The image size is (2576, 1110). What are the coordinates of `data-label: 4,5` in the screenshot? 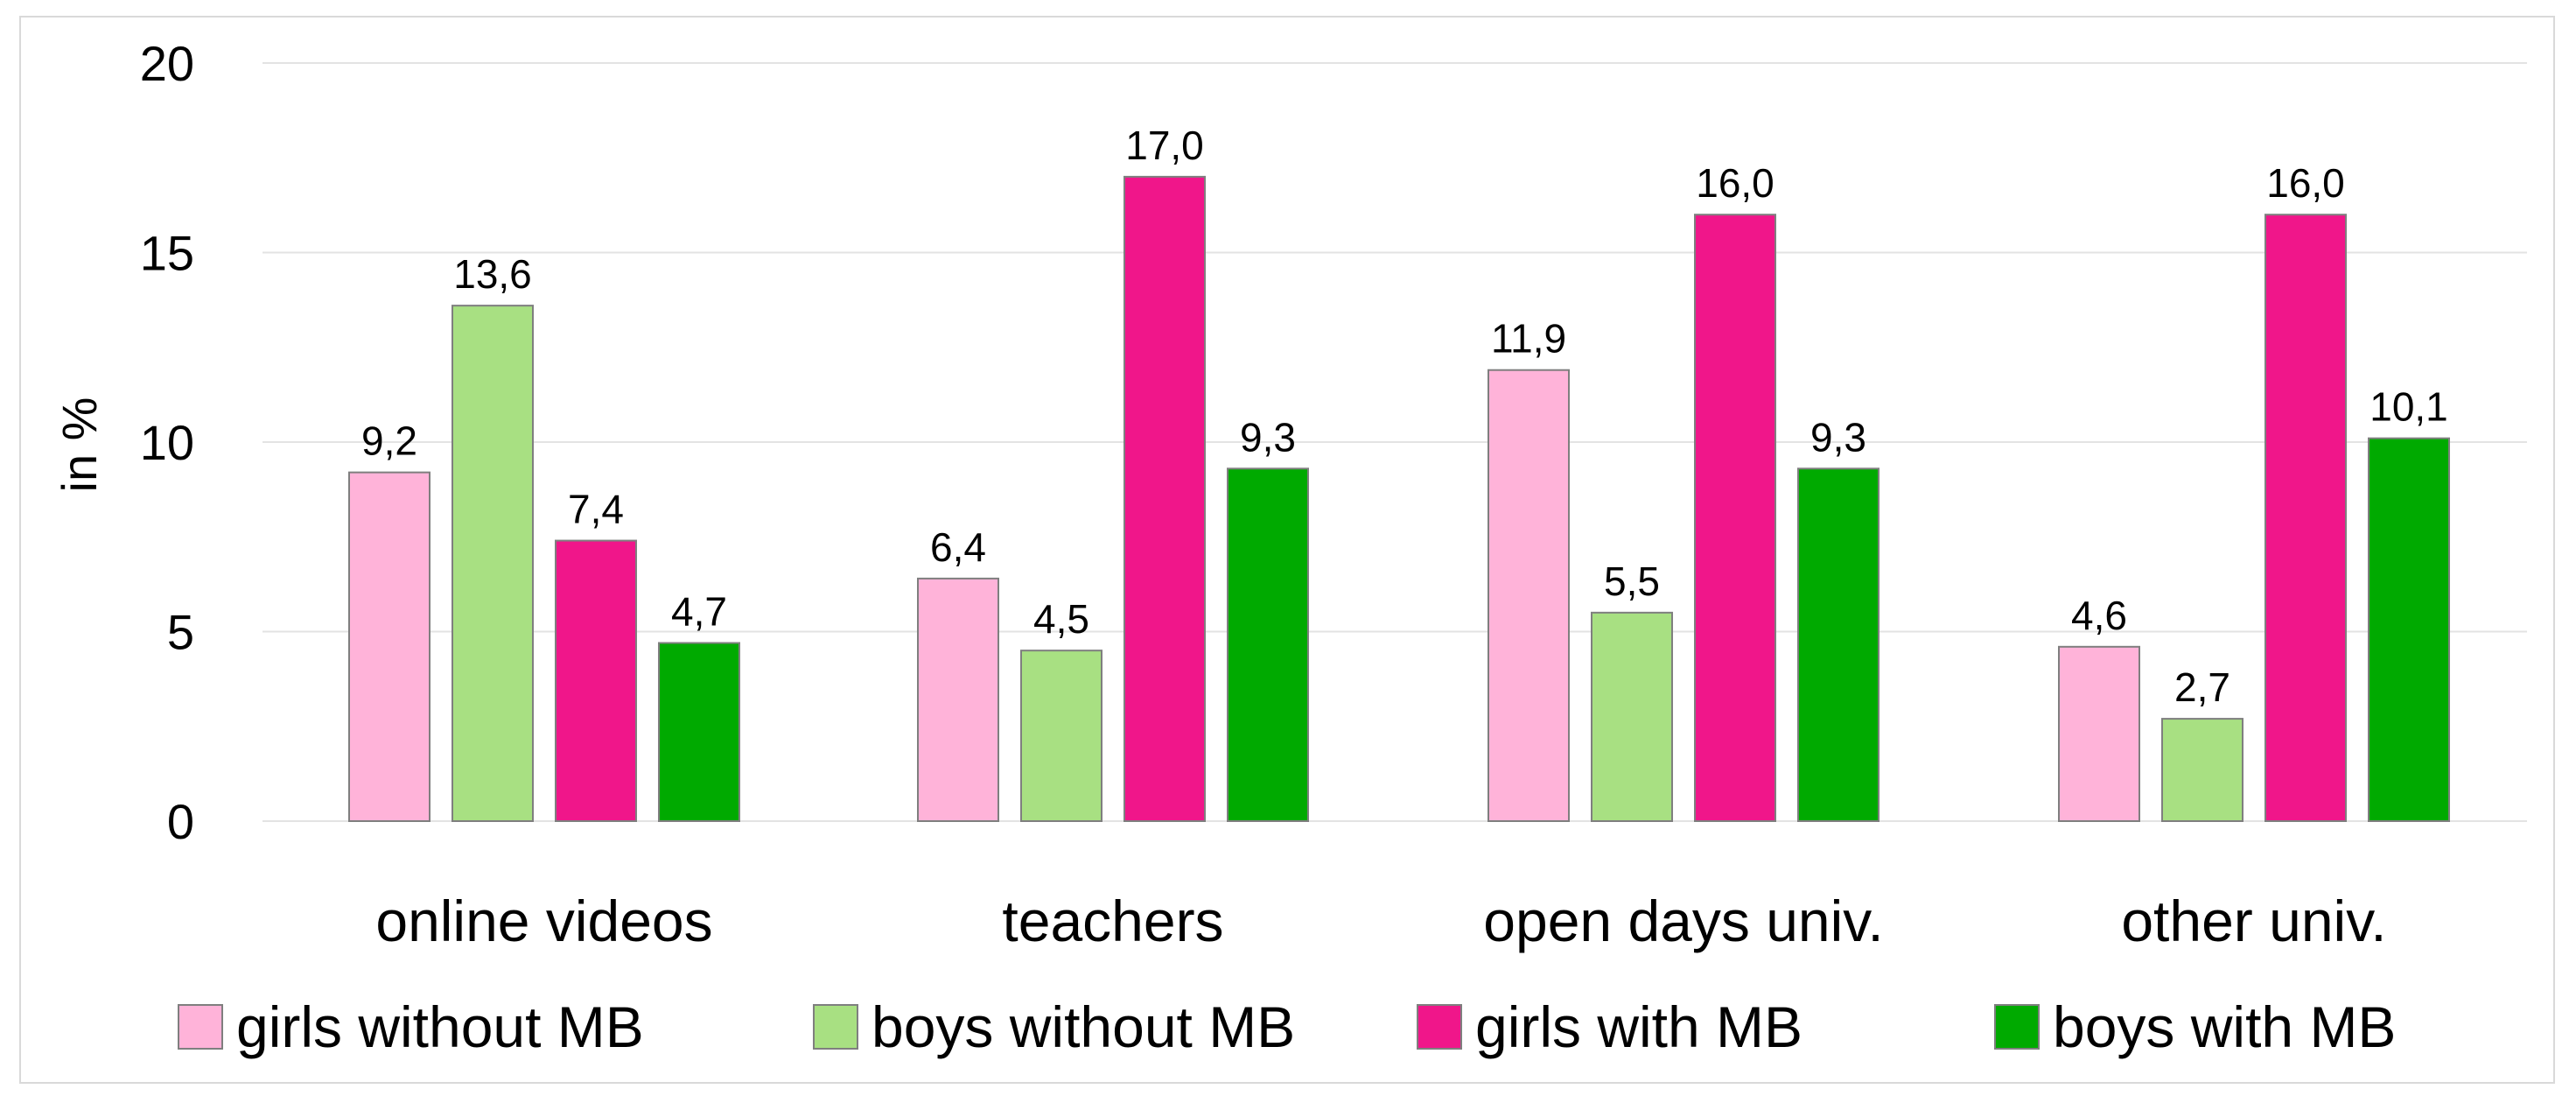 It's located at (1061, 619).